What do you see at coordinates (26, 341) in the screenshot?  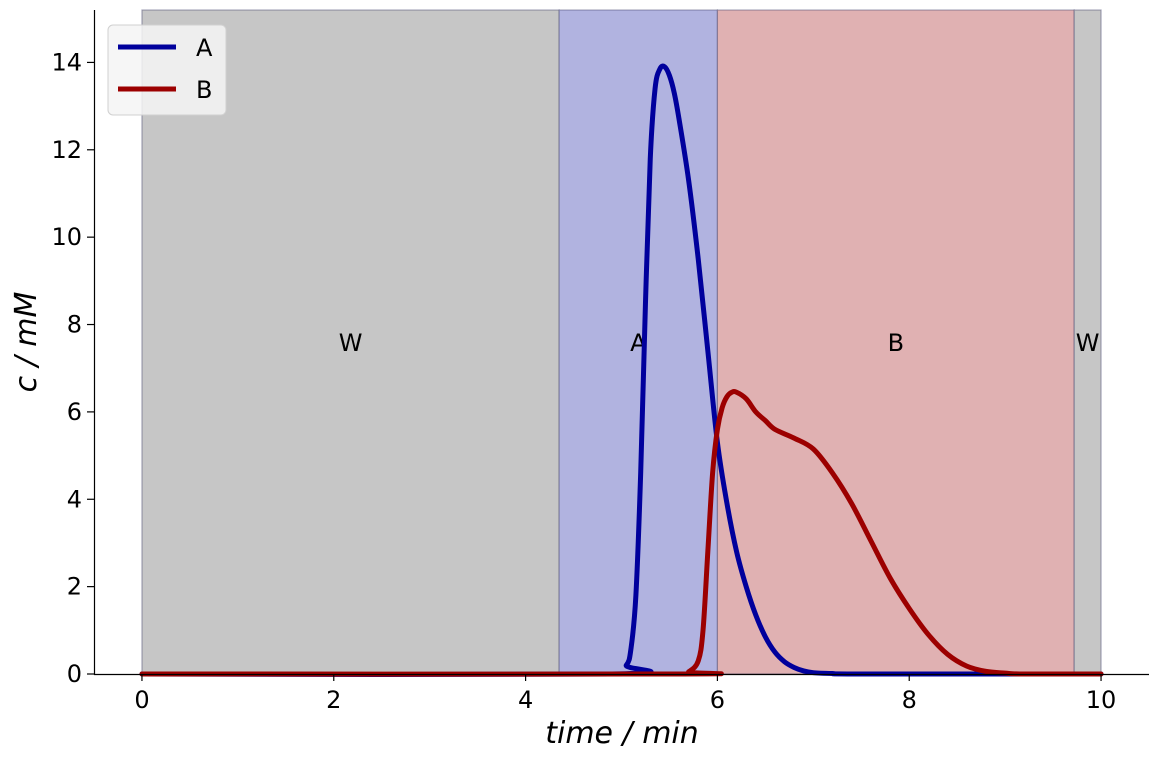 I see `y-axis-title: c / mM` at bounding box center [26, 341].